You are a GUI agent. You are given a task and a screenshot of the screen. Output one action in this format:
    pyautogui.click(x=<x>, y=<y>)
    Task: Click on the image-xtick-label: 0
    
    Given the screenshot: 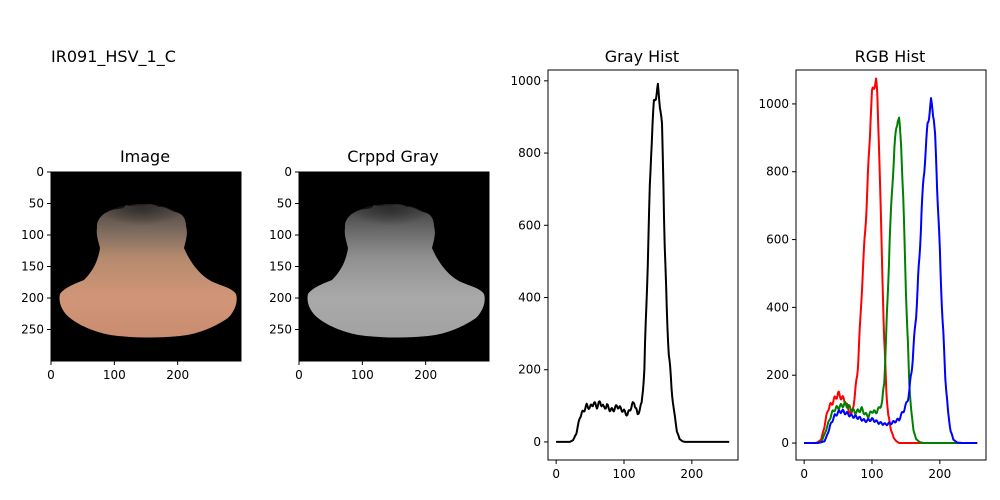 What is the action you would take?
    pyautogui.click(x=51, y=375)
    